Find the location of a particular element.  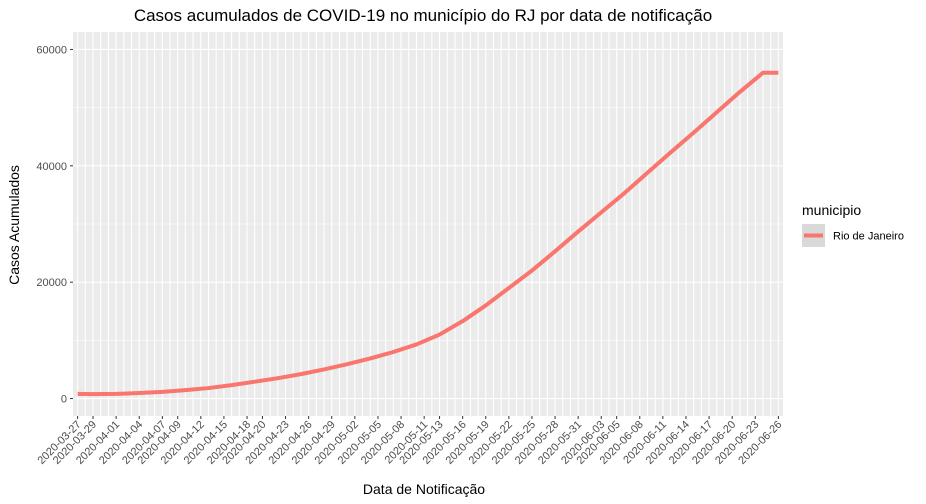

y-tick-label: 0 is located at coordinates (64, 400).